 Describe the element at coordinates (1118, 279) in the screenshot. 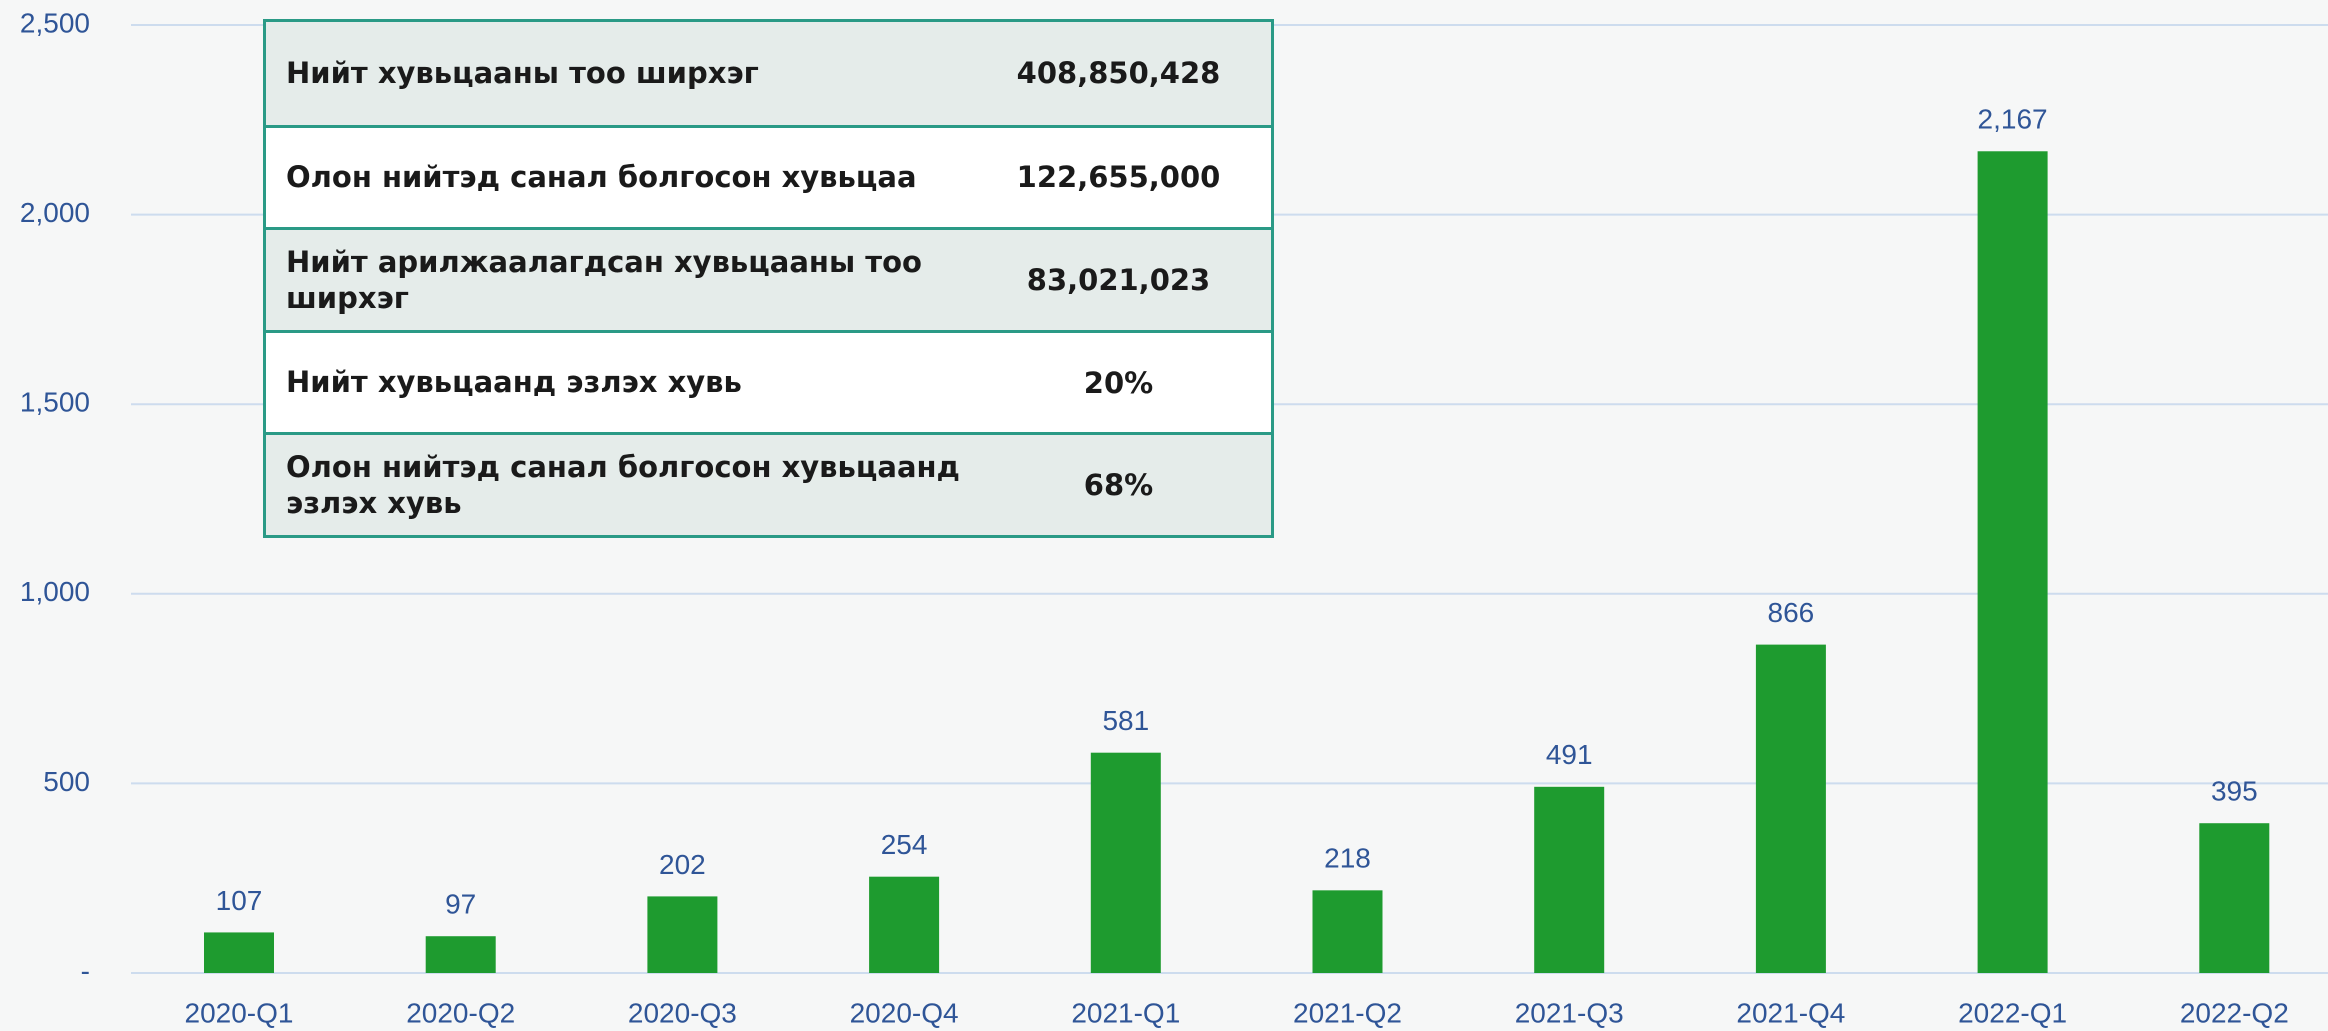

I see `row-value: 83,021,023` at that location.